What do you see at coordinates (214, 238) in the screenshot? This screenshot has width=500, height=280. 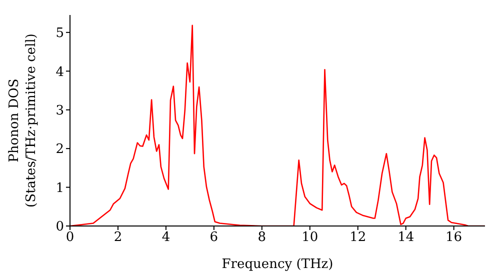 I see `x-tick-label: 6` at bounding box center [214, 238].